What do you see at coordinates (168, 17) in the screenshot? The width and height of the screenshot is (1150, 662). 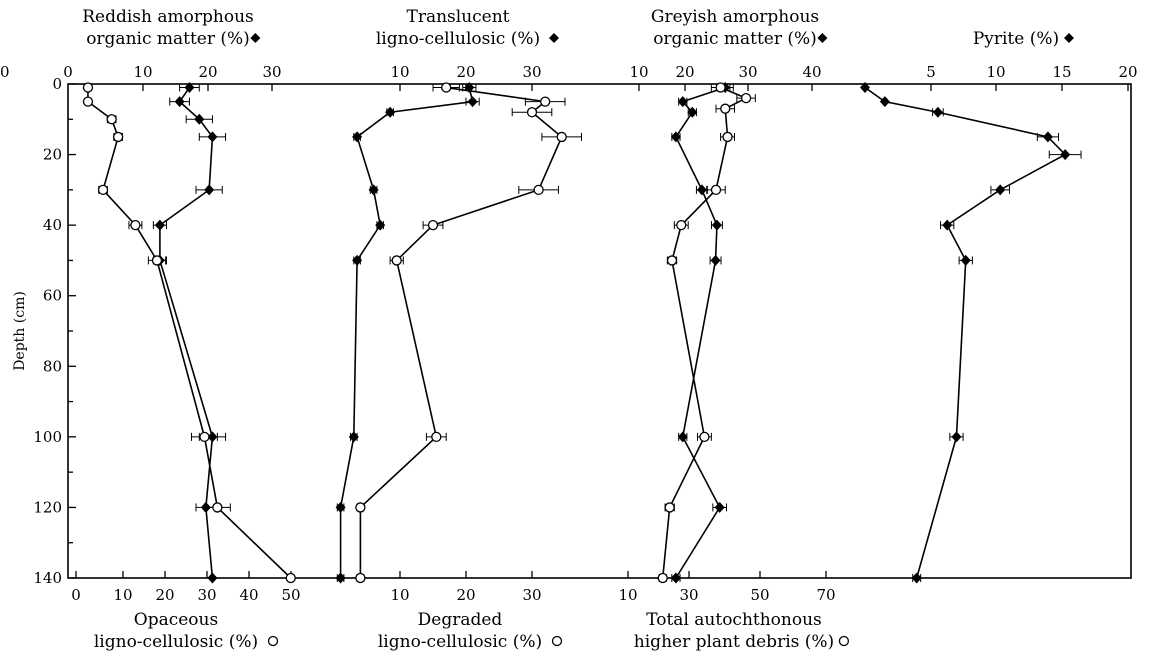 I see `top-axis-title: Reddish amorphous` at bounding box center [168, 17].